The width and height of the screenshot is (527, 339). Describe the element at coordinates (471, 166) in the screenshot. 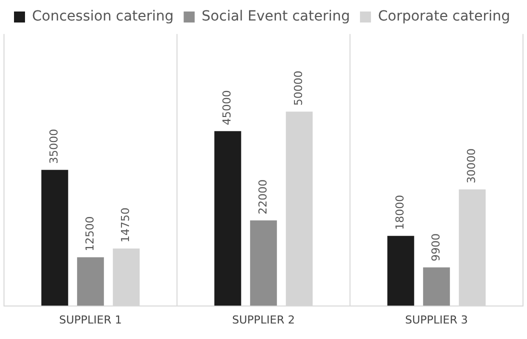

I see `data-label: 30000` at that location.